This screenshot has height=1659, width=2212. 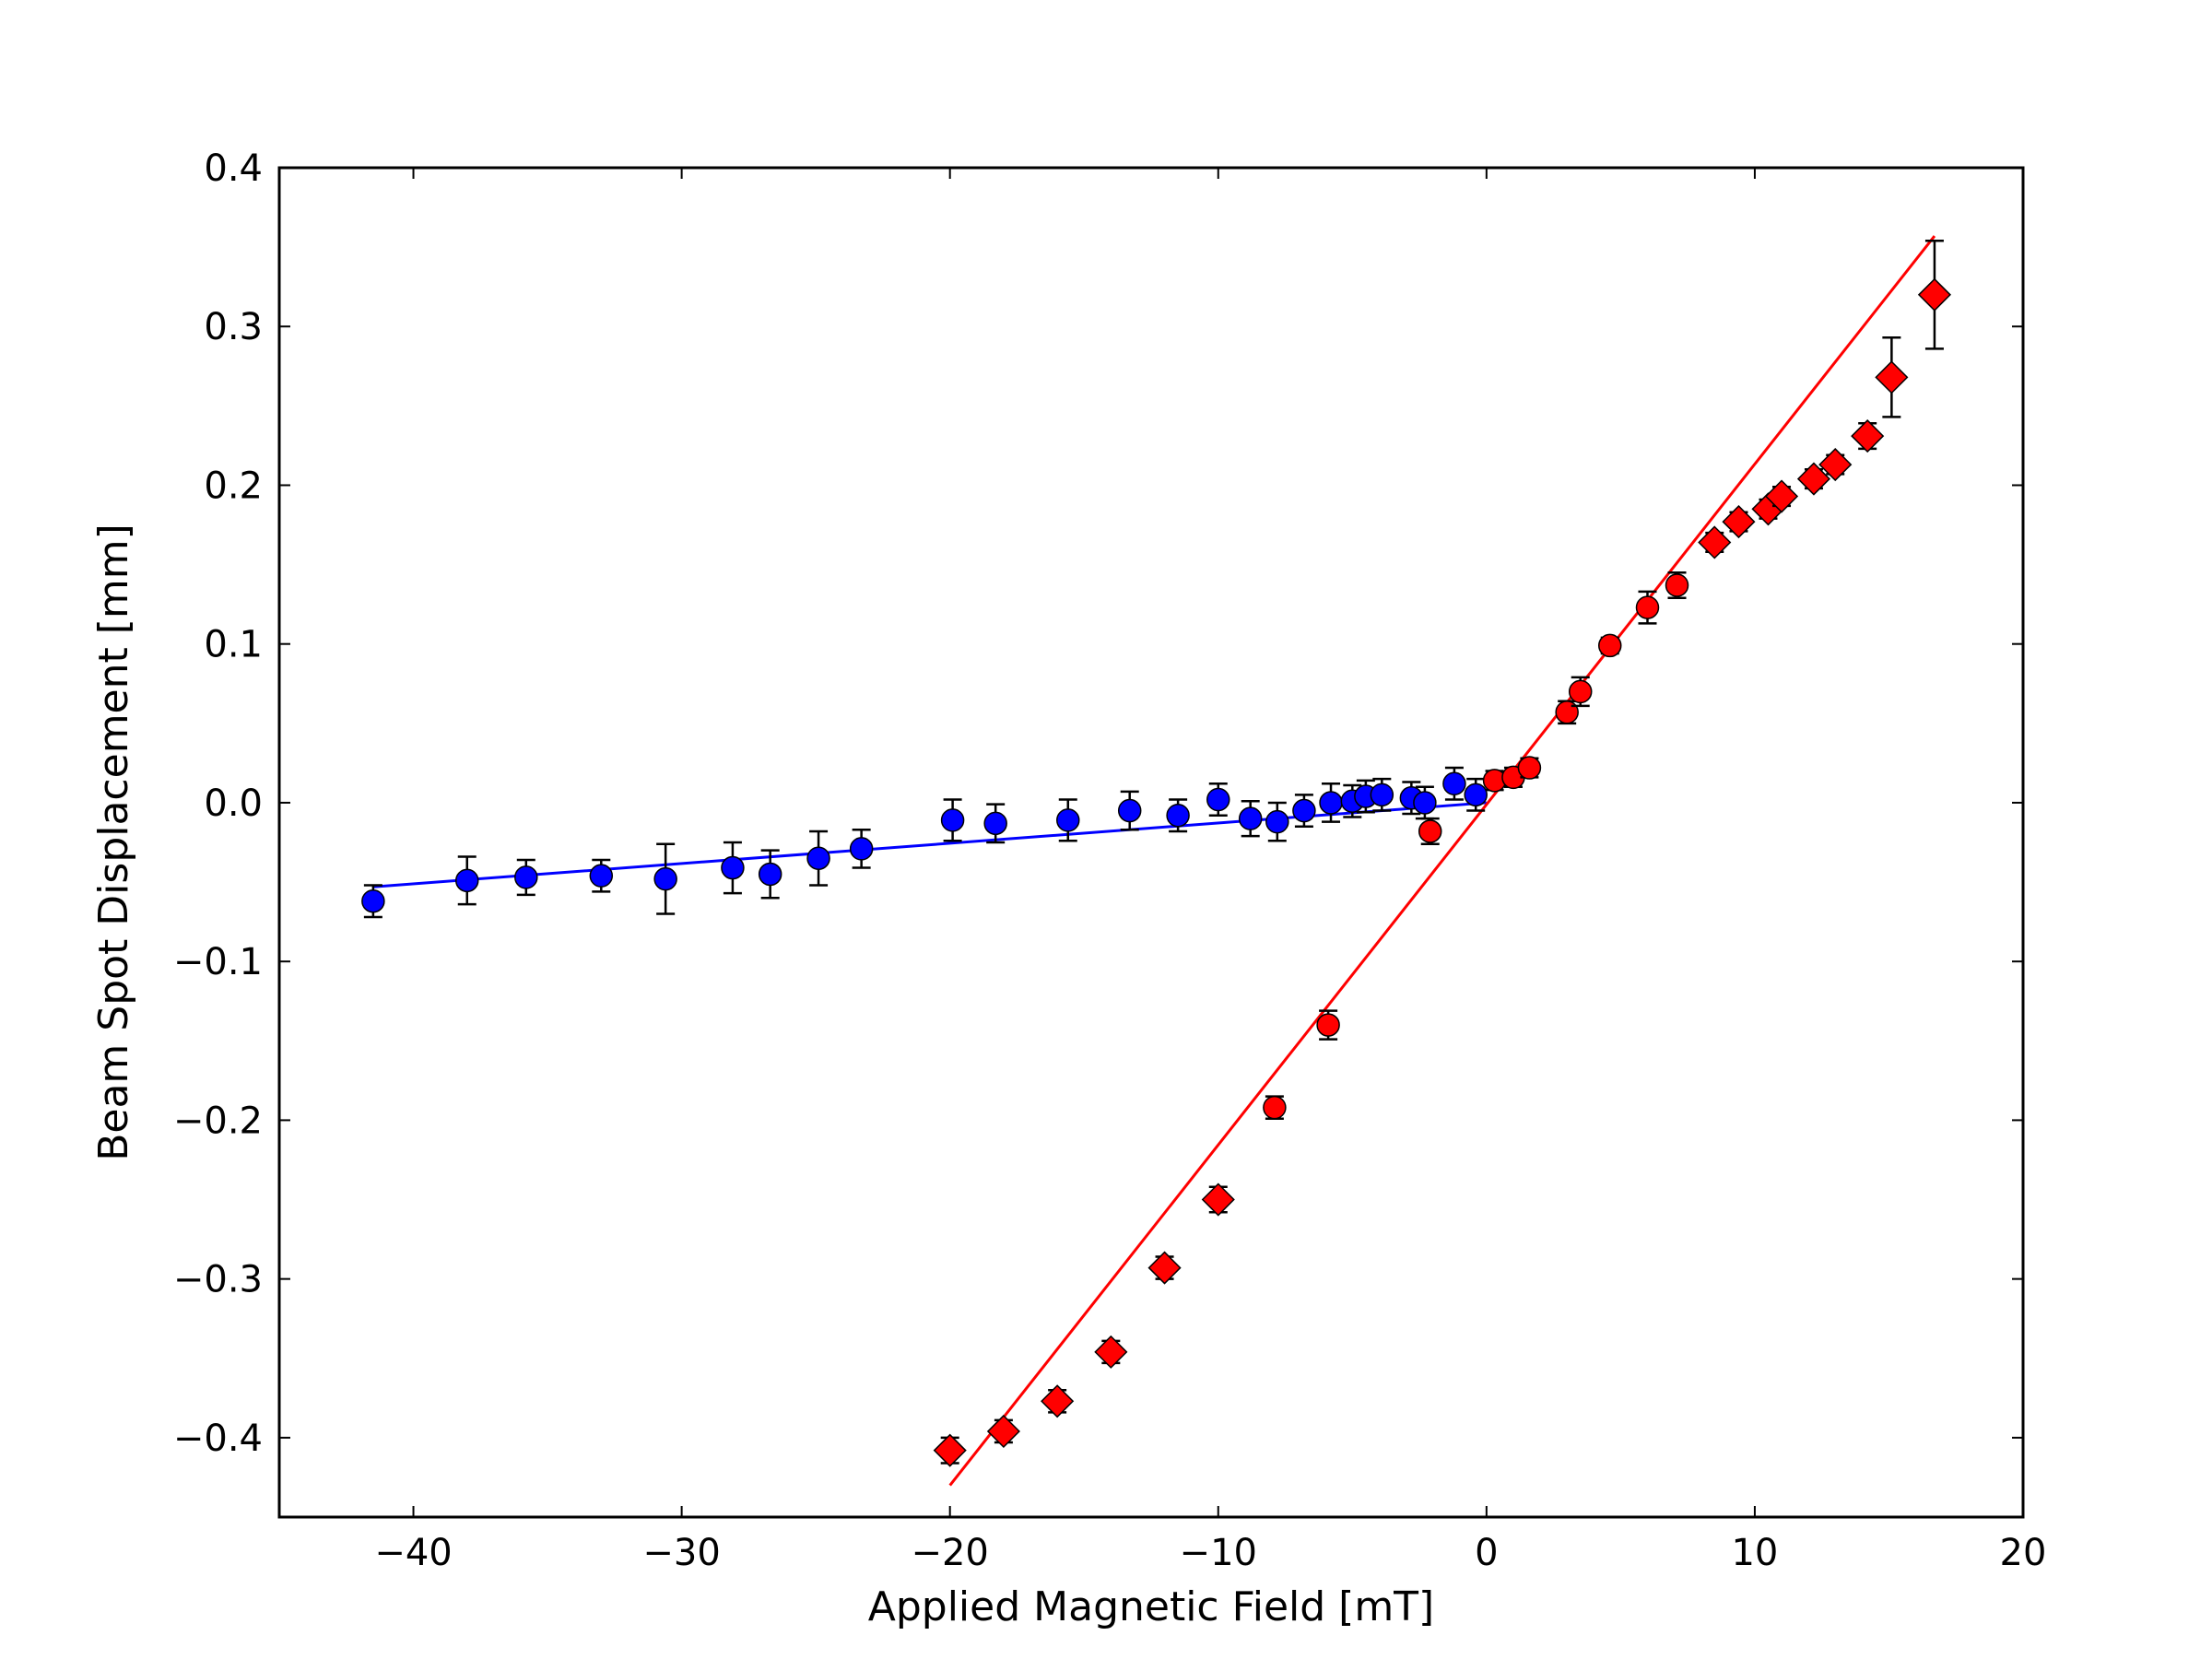 I want to click on x-tick-label: 10, so click(x=1754, y=1553).